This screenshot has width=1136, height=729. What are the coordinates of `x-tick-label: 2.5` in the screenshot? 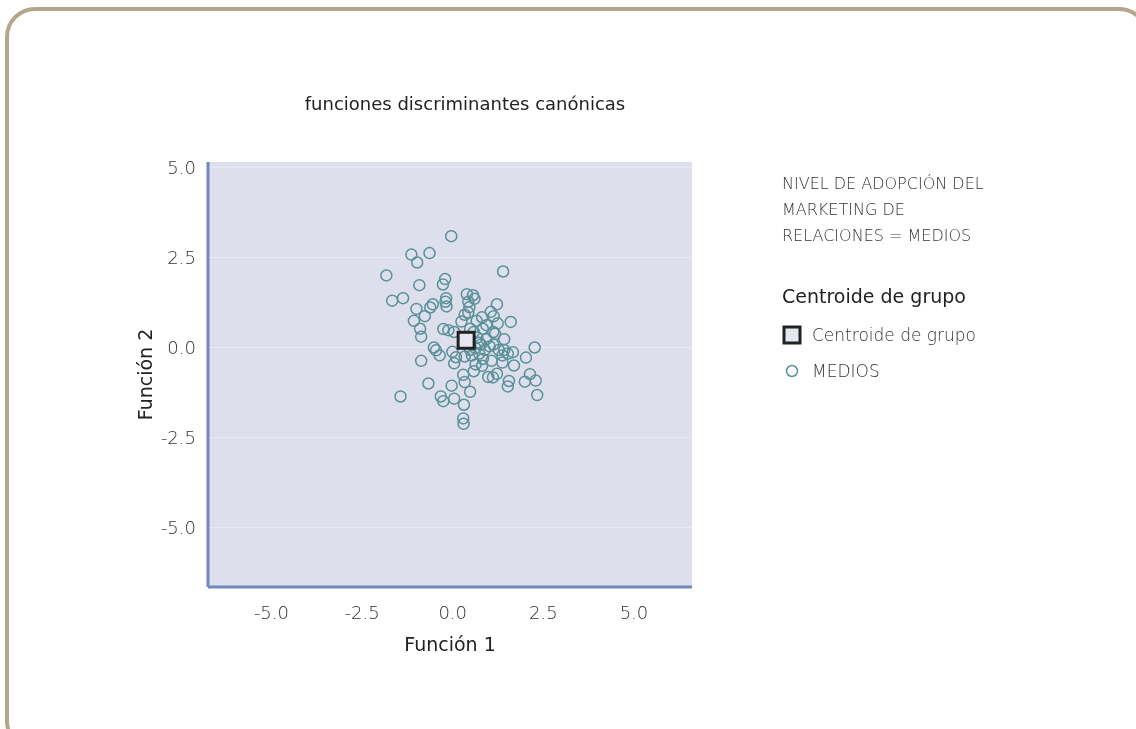 It's located at (543, 612).